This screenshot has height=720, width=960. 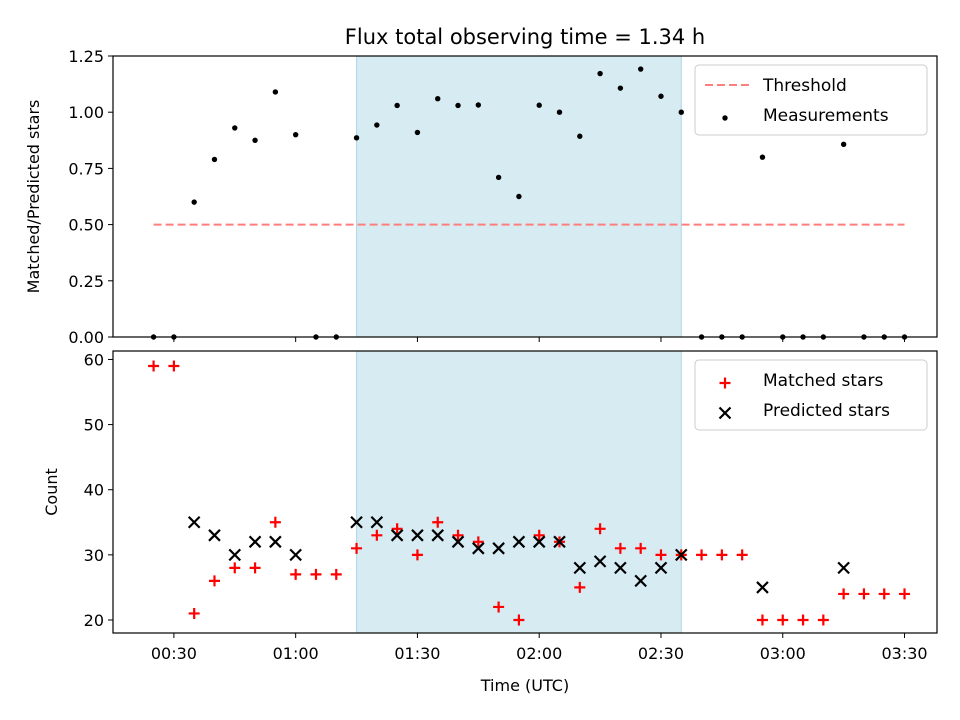 I want to click on legend: Threshold Measurements, so click(x=811, y=100).